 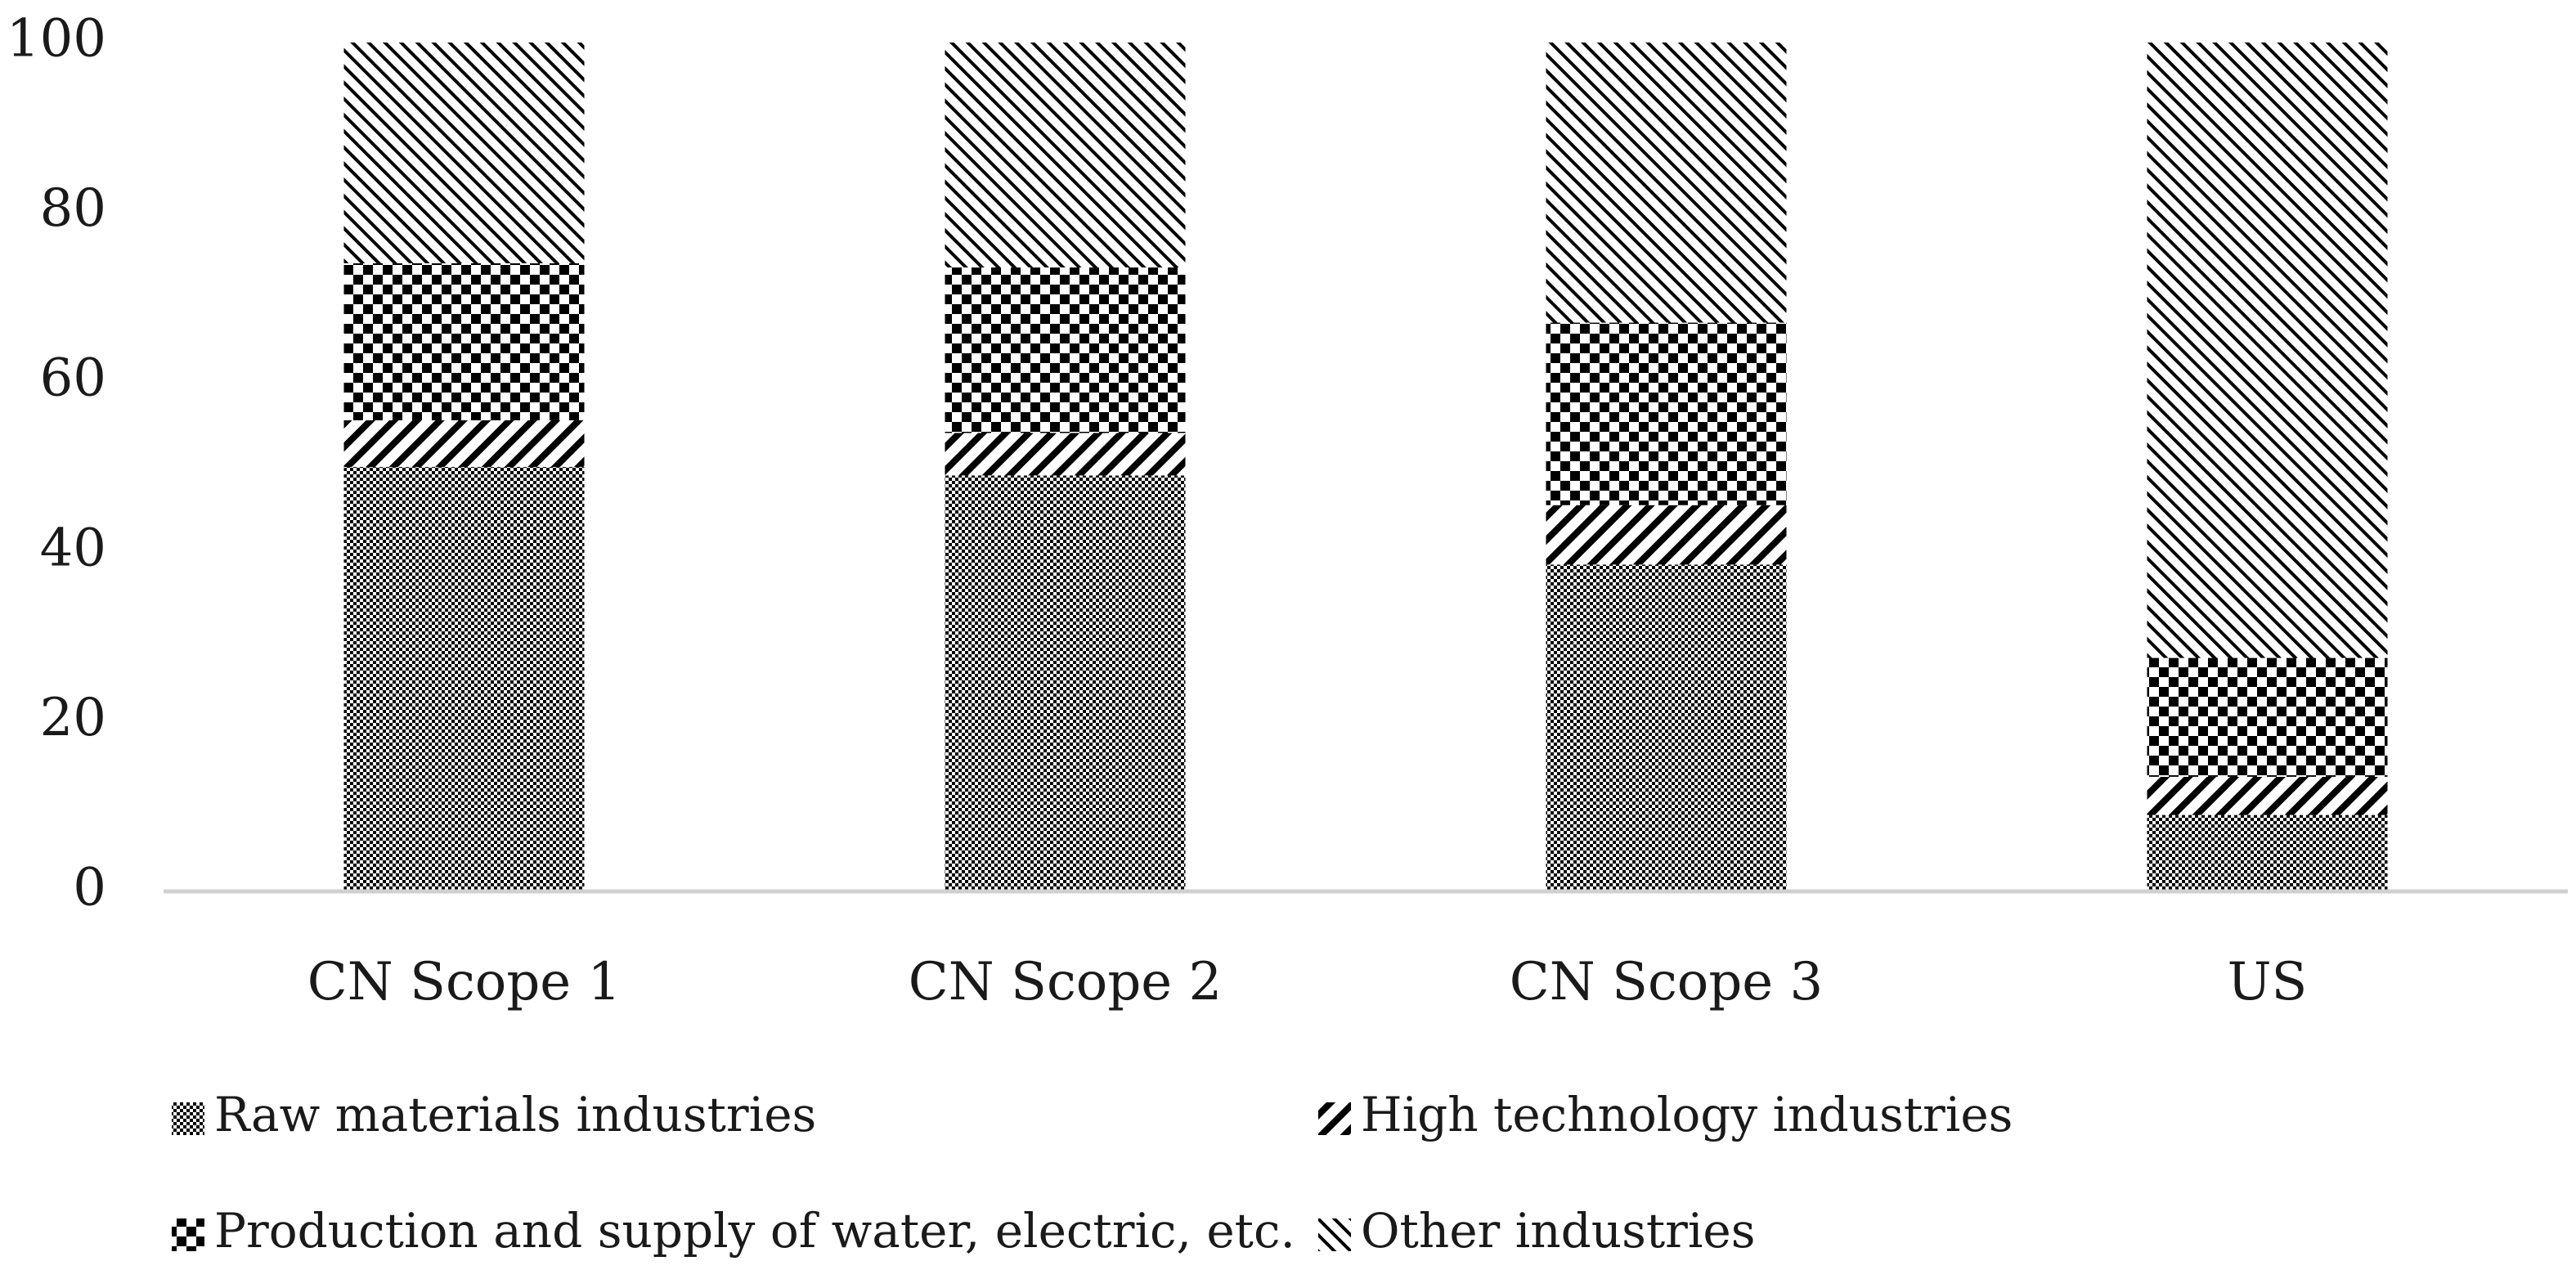 What do you see at coordinates (515, 1114) in the screenshot?
I see `legend-label: Raw materials industries` at bounding box center [515, 1114].